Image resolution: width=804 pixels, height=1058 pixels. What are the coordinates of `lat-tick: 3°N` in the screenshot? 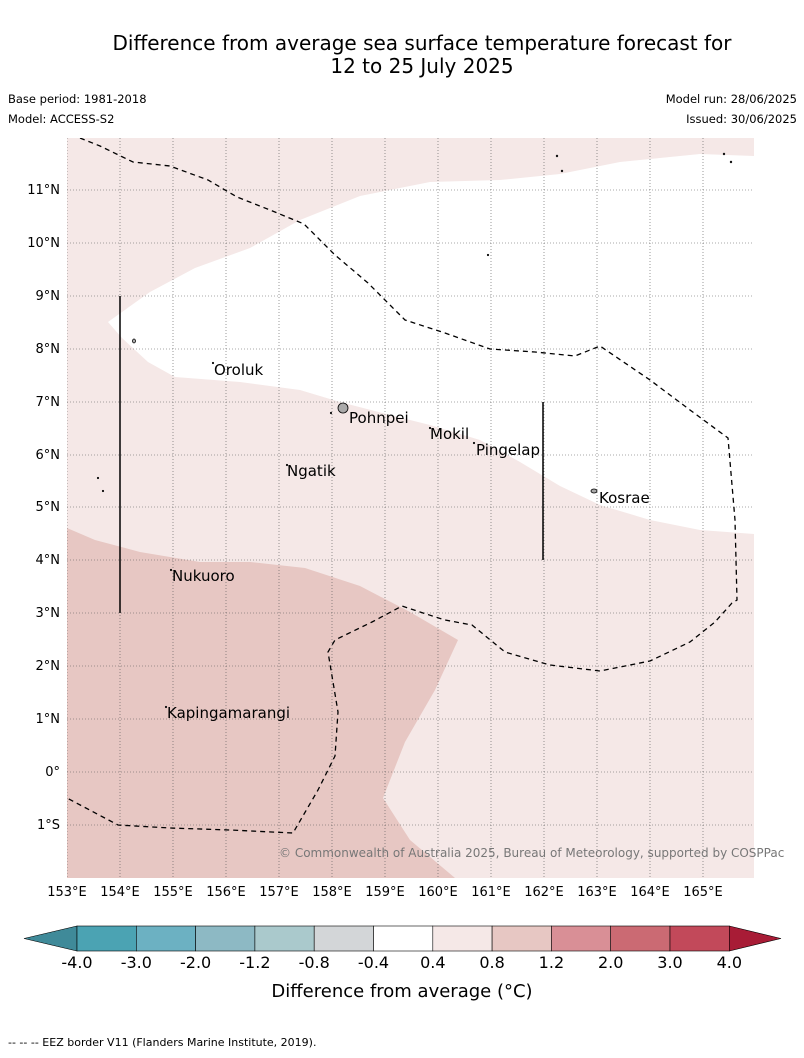 It's located at (48, 613).